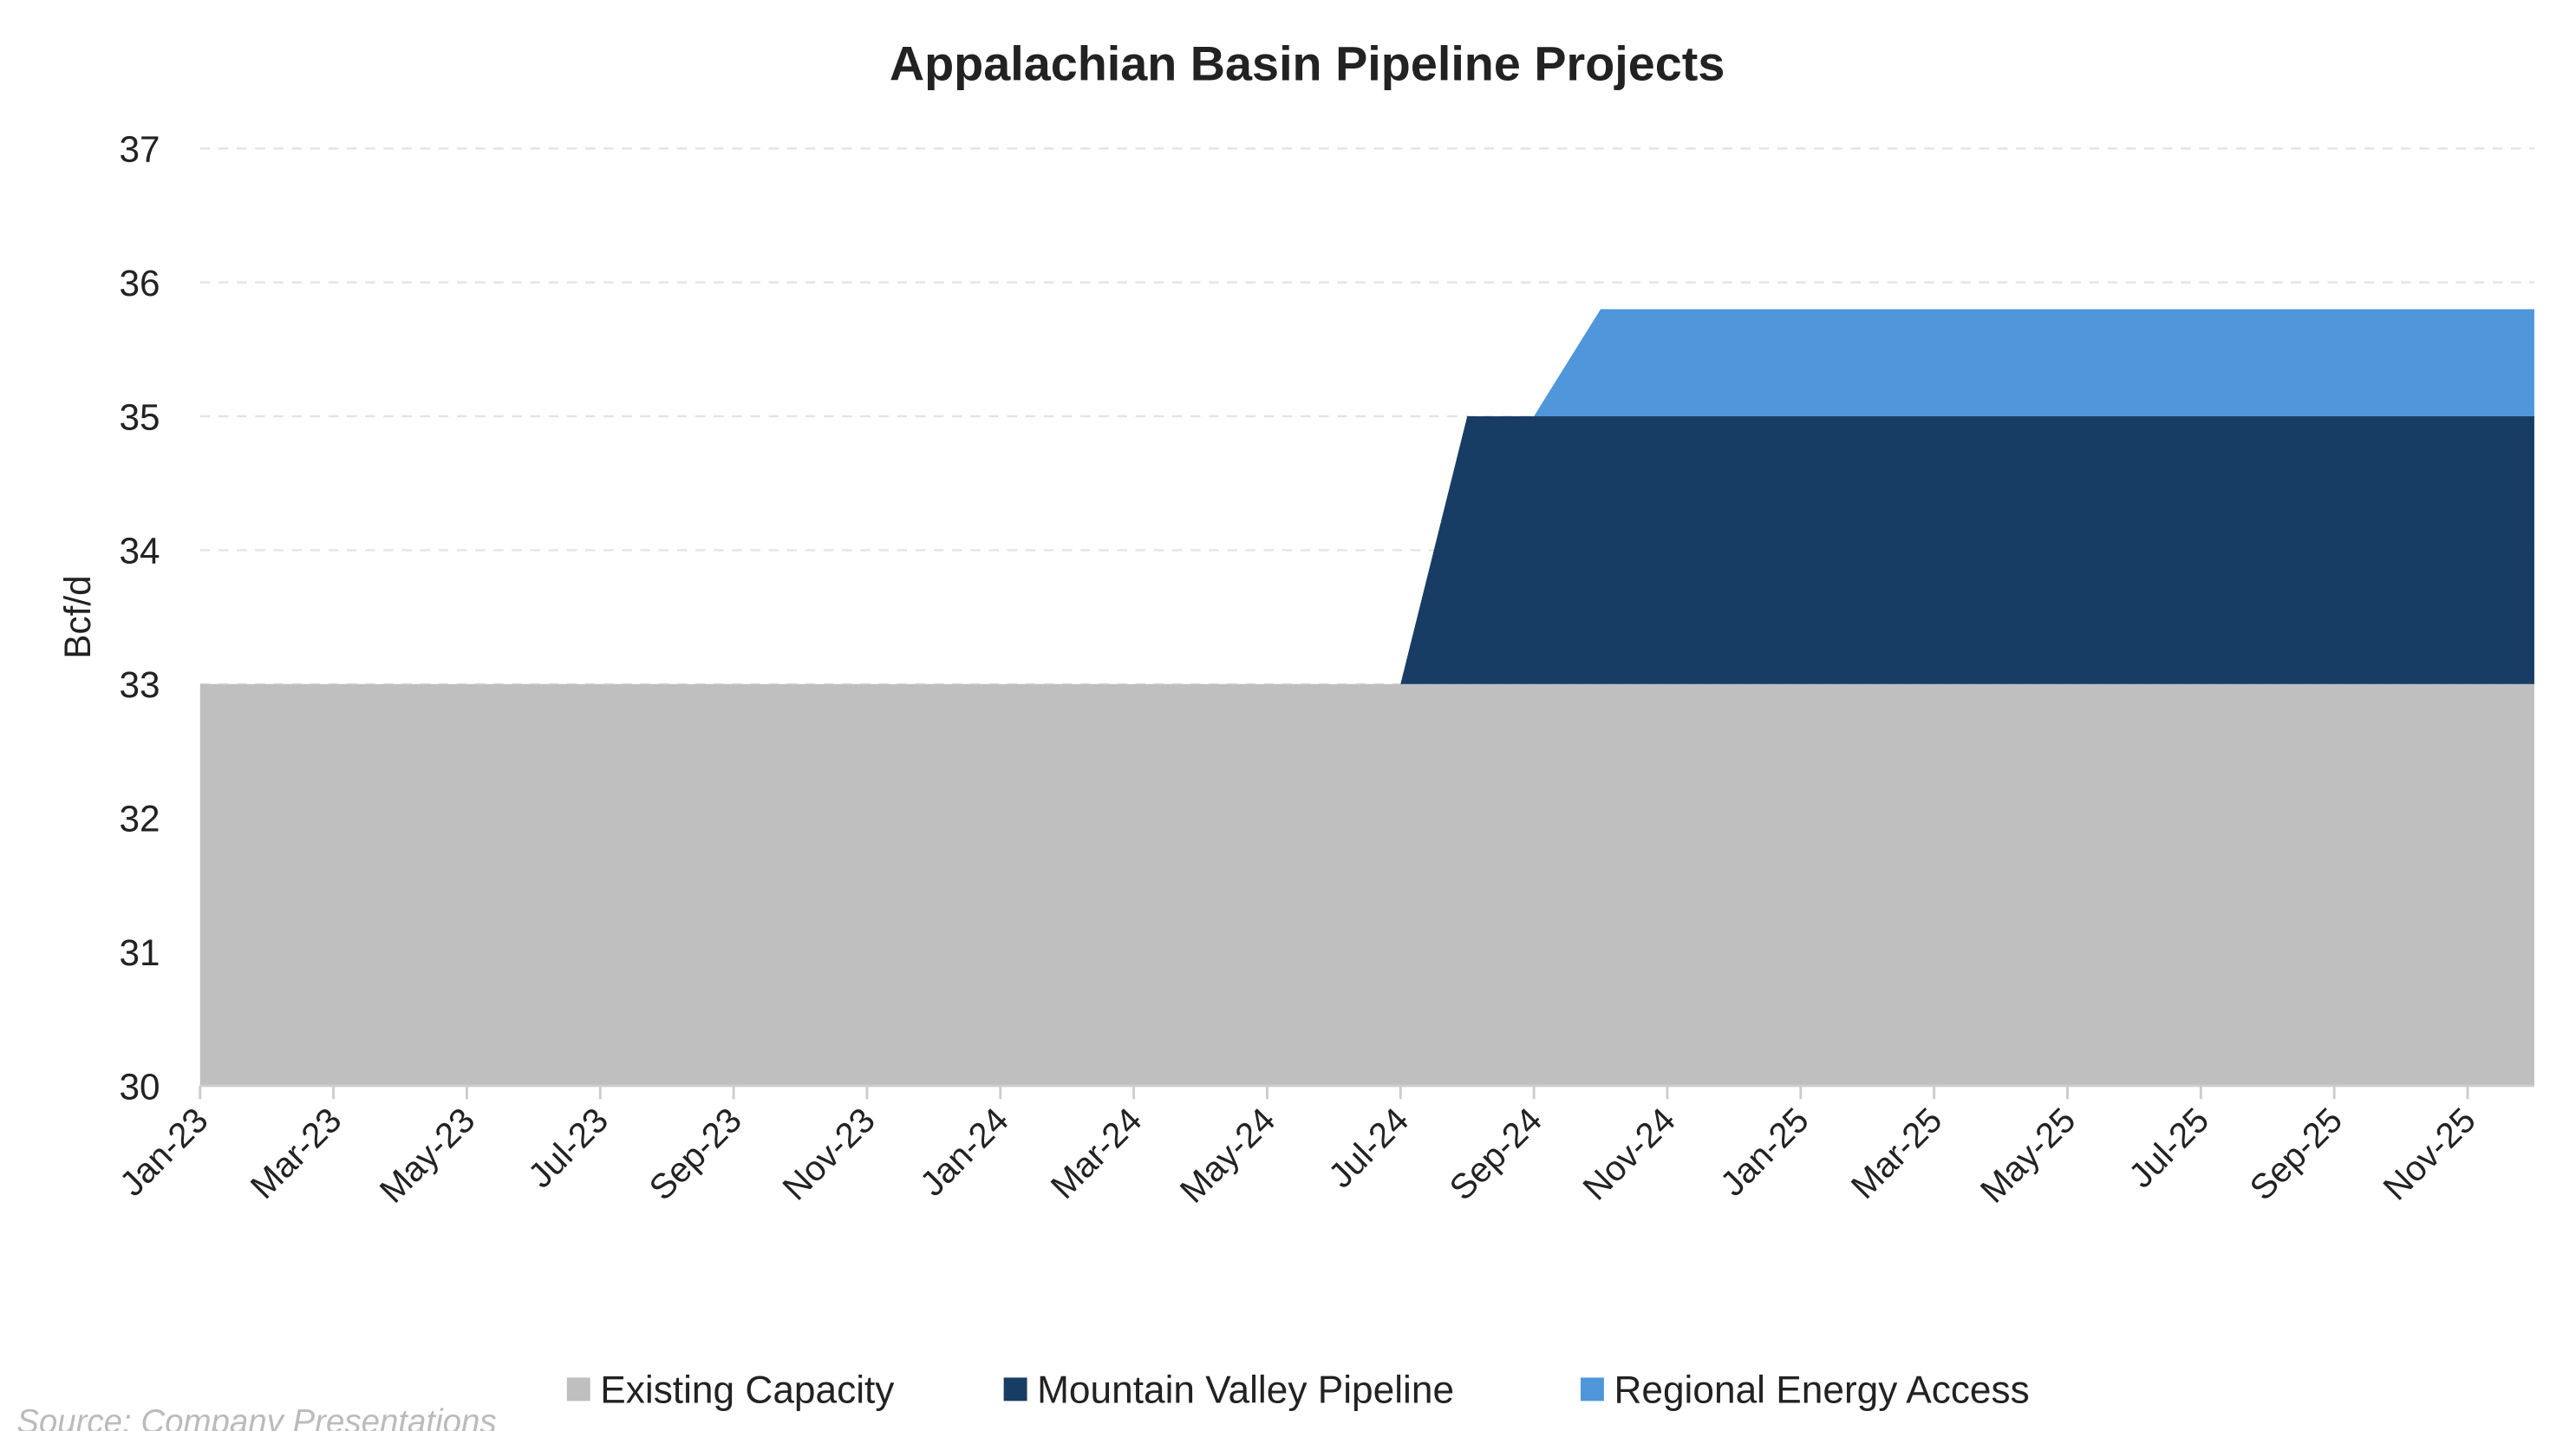  I want to click on y-tick-label: 32, so click(140, 819).